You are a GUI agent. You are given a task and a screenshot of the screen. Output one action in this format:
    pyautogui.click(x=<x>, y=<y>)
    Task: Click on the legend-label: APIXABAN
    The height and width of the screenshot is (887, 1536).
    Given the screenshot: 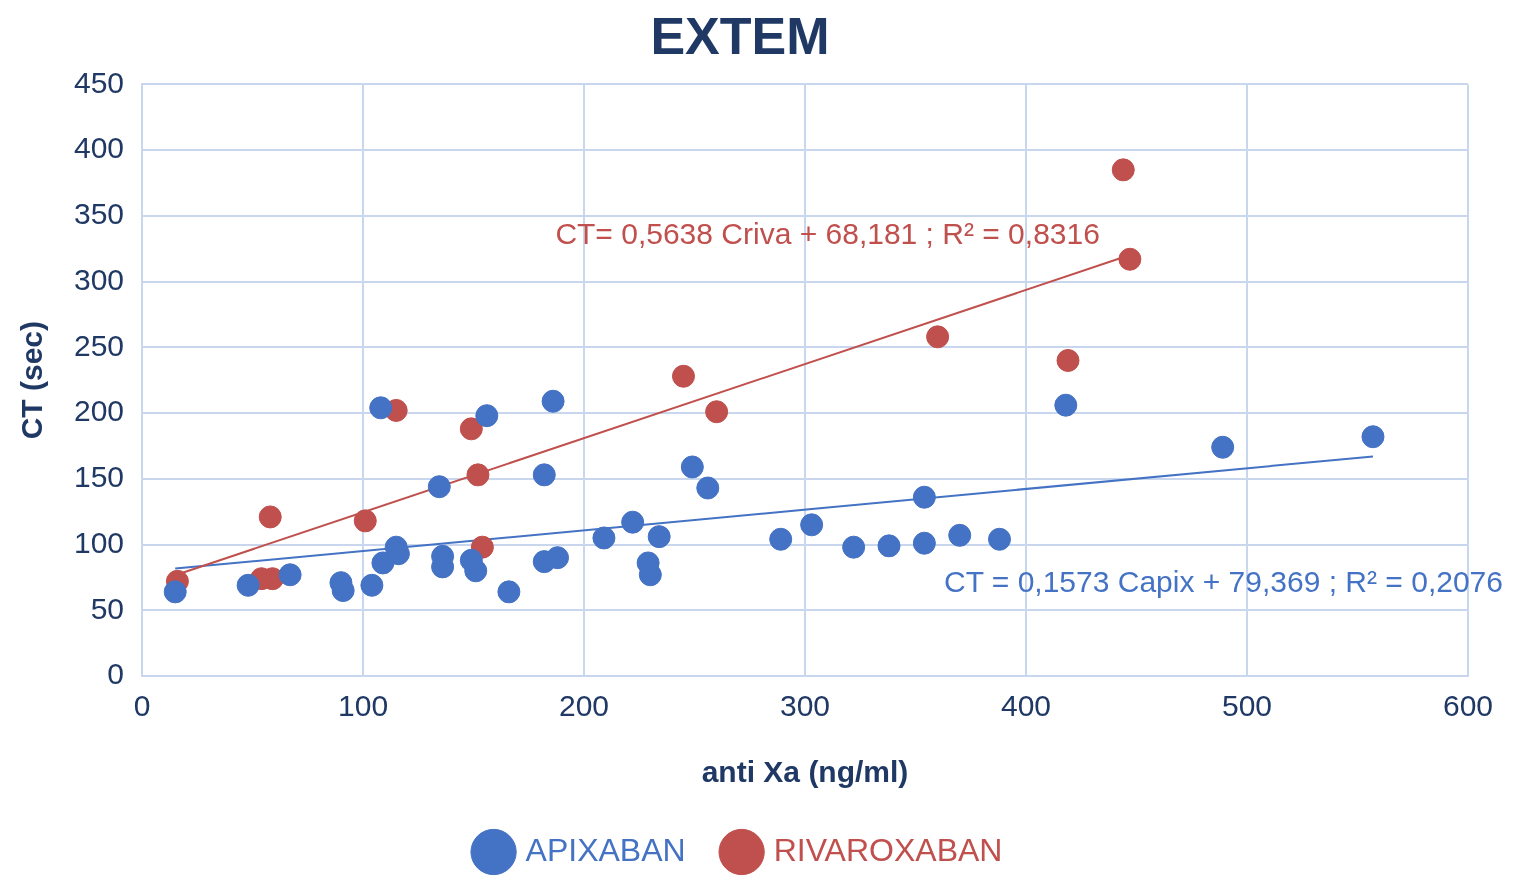 What is the action you would take?
    pyautogui.click(x=605, y=849)
    